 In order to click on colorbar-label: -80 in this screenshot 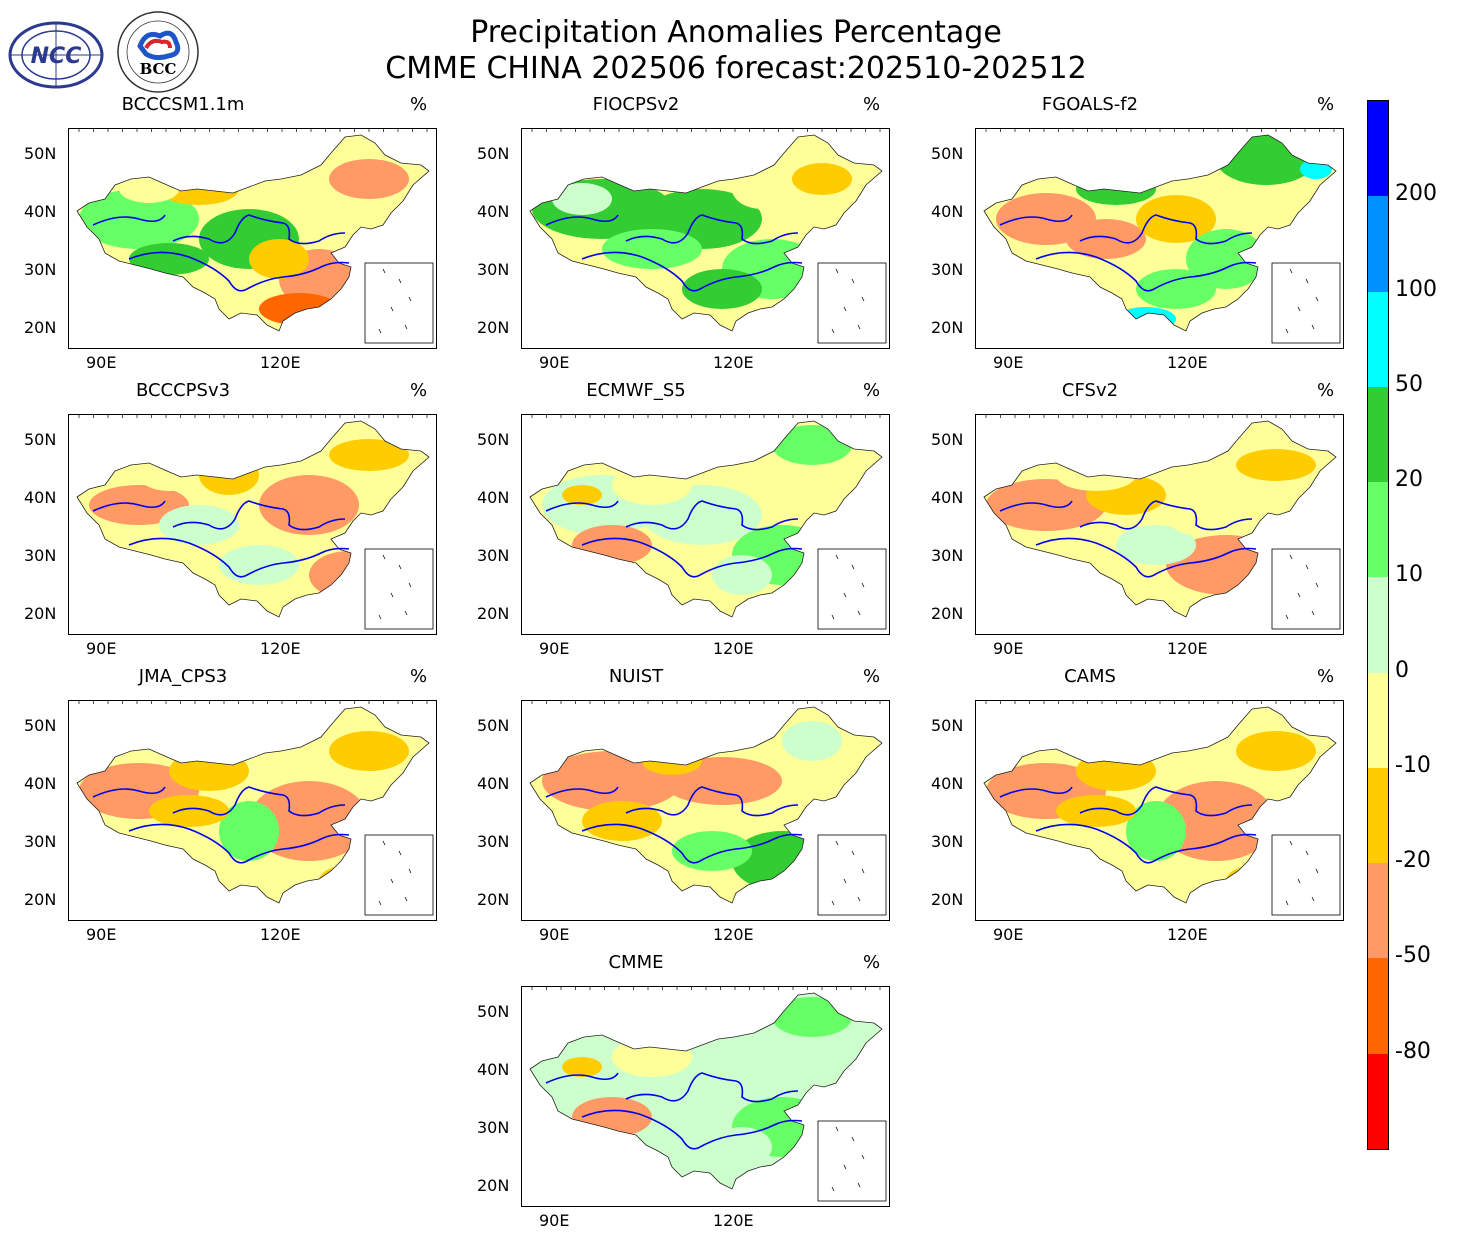, I will do `click(1413, 1051)`.